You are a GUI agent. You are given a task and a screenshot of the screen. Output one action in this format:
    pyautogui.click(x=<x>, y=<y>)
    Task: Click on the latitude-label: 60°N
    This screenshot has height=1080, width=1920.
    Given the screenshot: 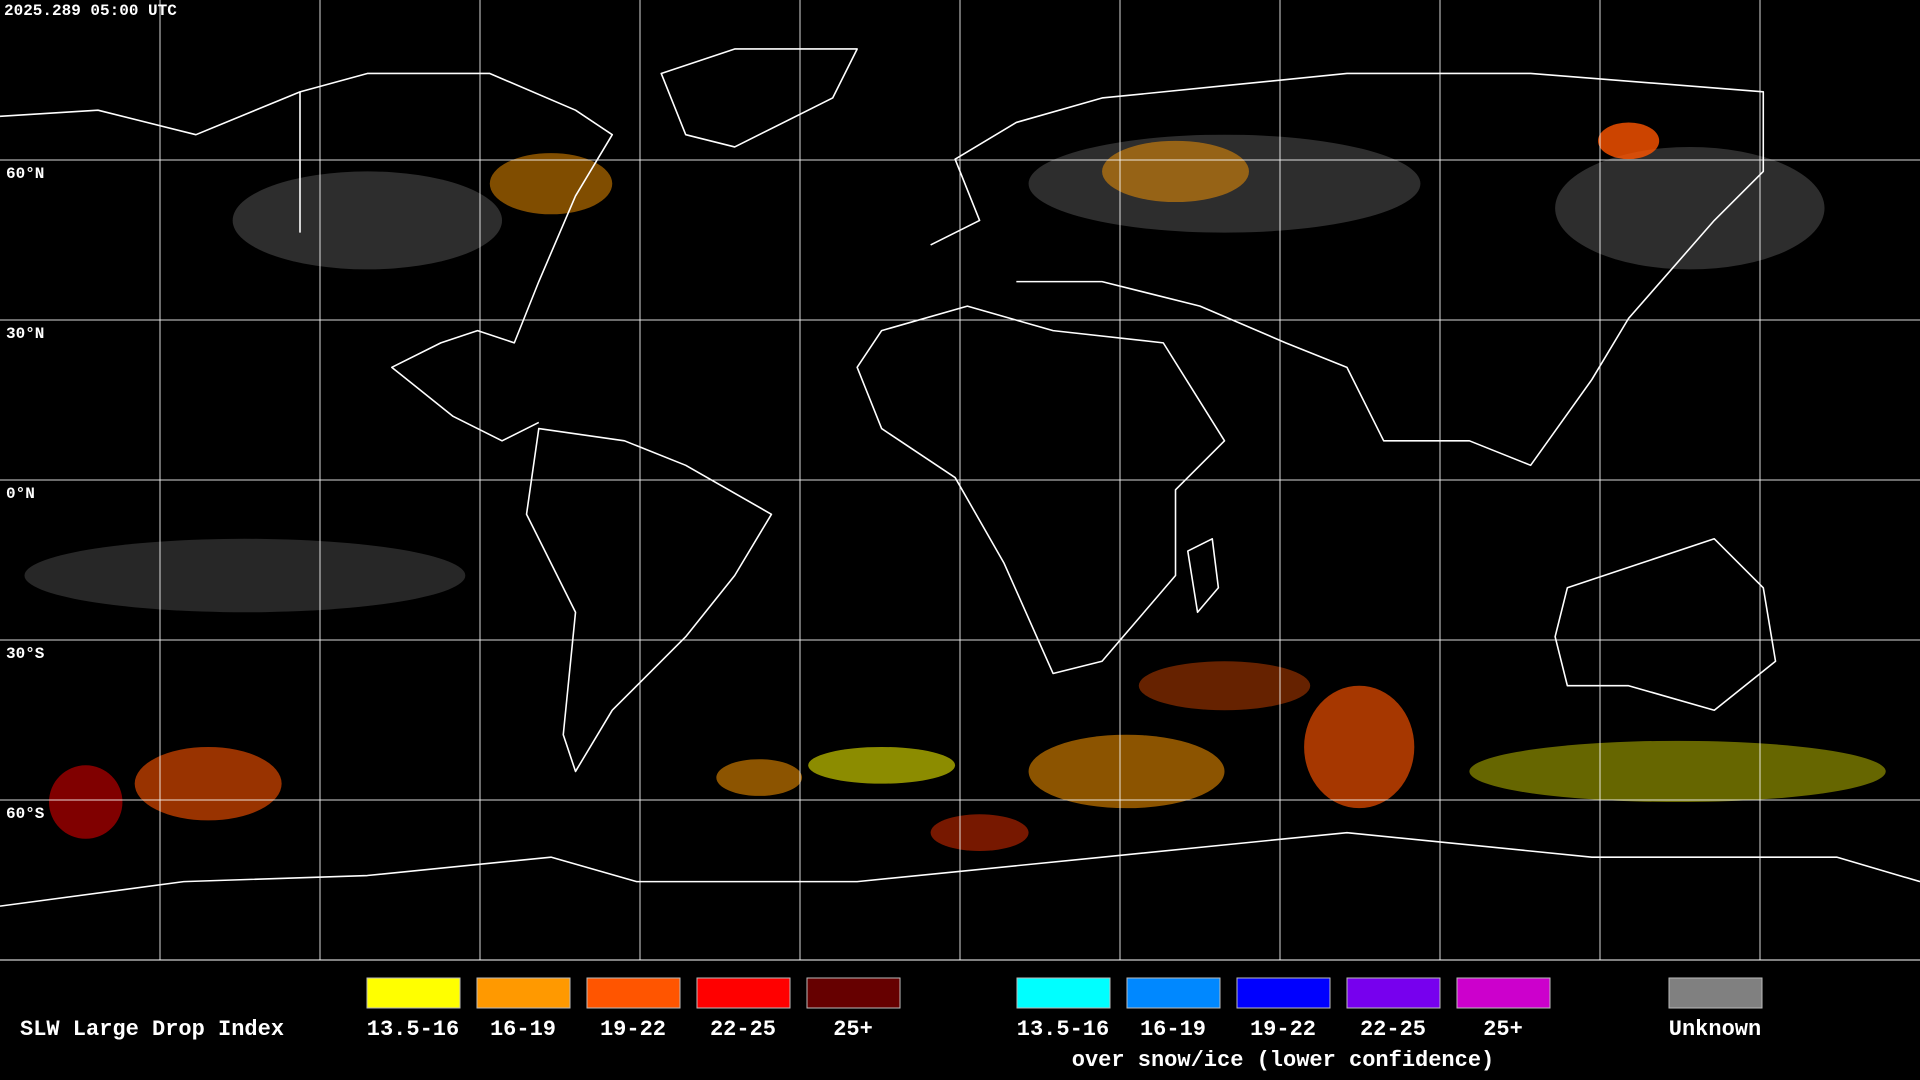 What is the action you would take?
    pyautogui.click(x=25, y=174)
    